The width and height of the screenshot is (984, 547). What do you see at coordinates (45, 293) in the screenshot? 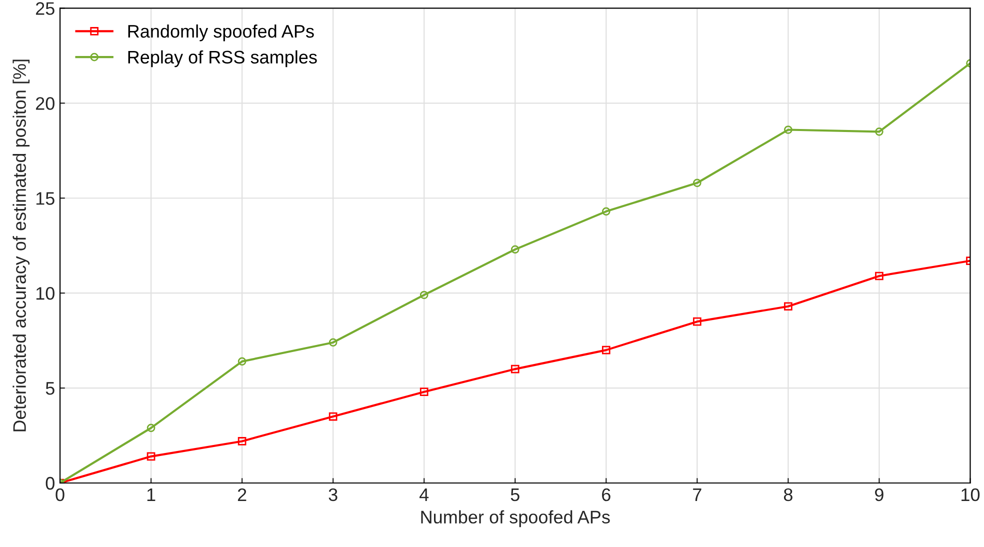
I see `y-tick-label: 10` at bounding box center [45, 293].